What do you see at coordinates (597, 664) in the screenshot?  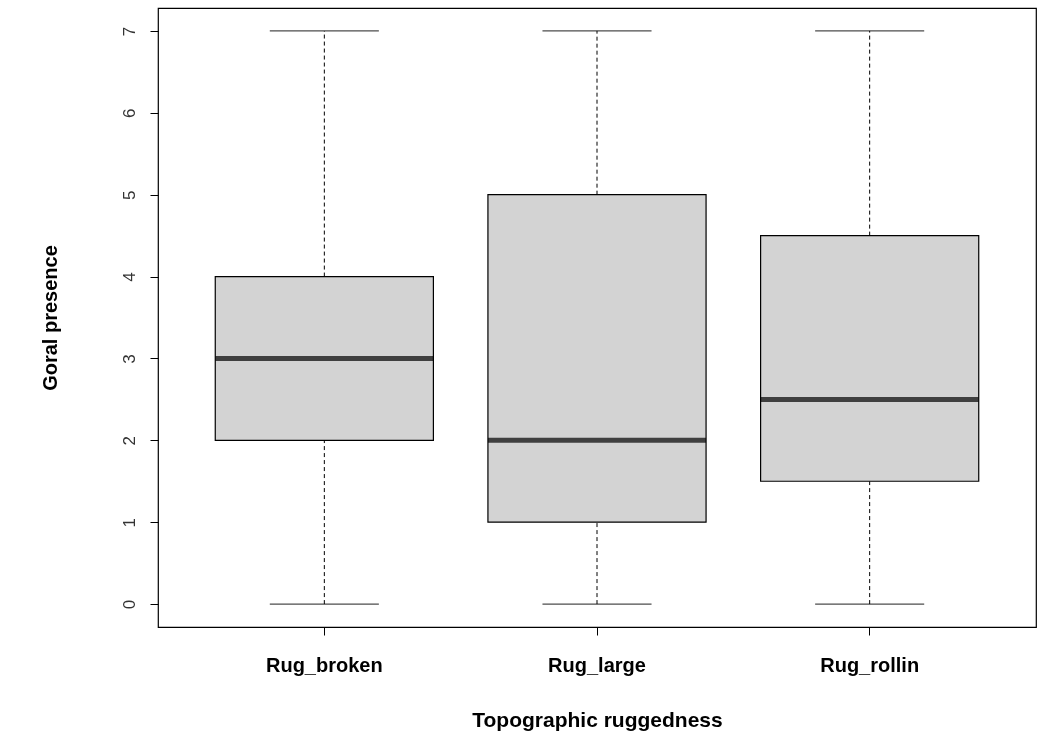 I see `x-tick-label: Rug_large` at bounding box center [597, 664].